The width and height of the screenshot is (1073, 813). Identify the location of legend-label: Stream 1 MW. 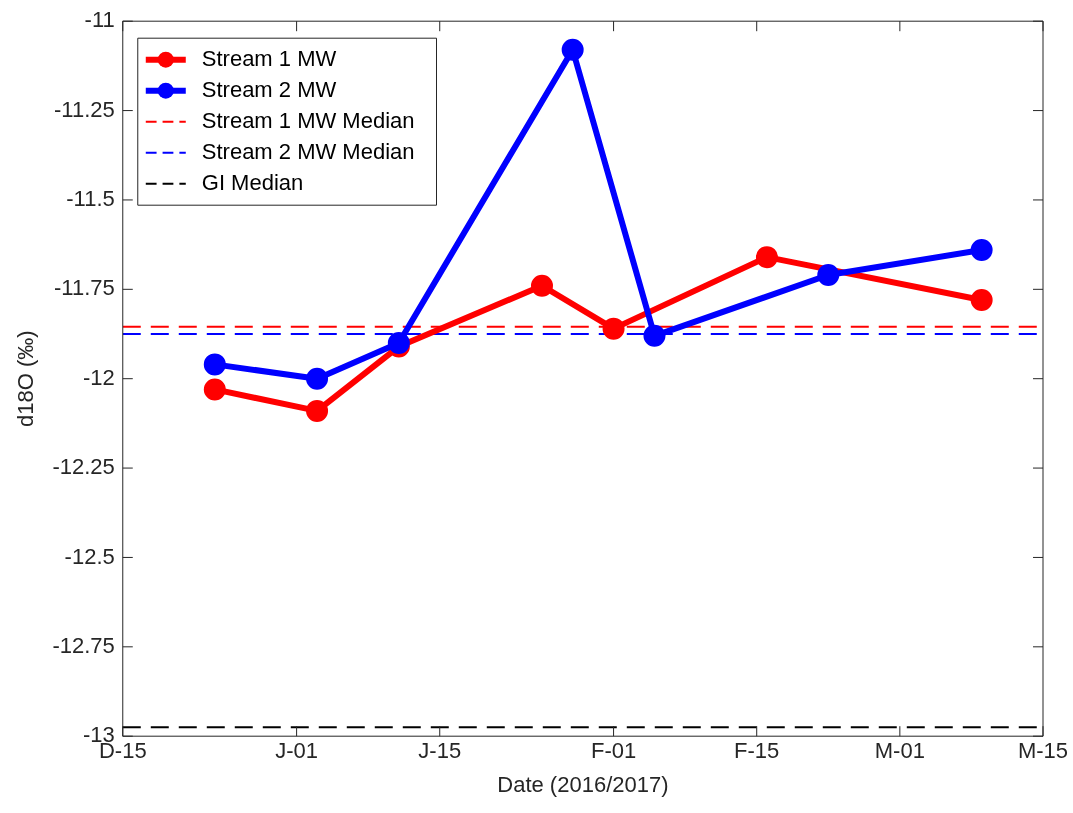
(269, 58).